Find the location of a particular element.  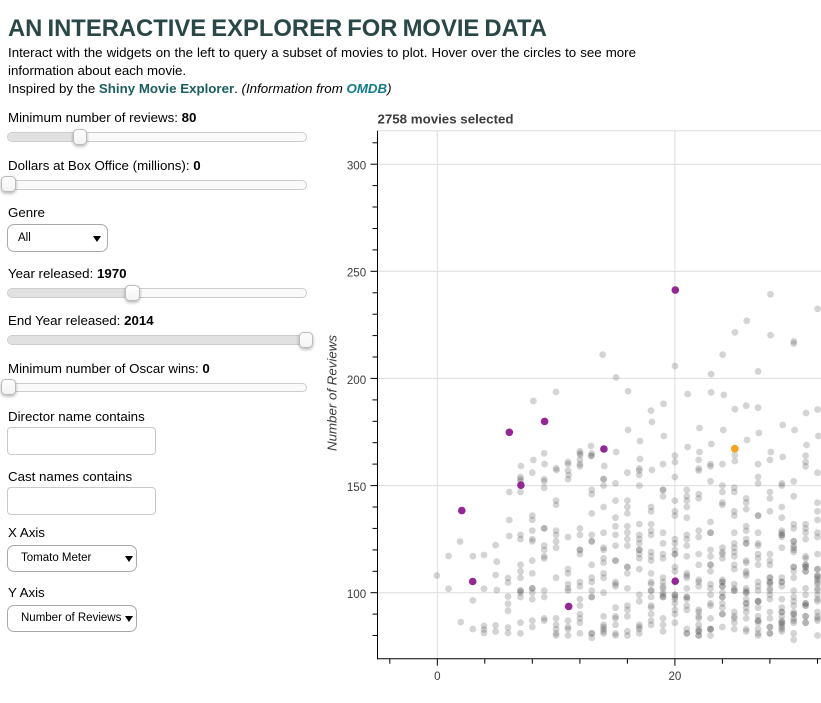

svg-text: Number of Reviews is located at coordinates (332, 393).